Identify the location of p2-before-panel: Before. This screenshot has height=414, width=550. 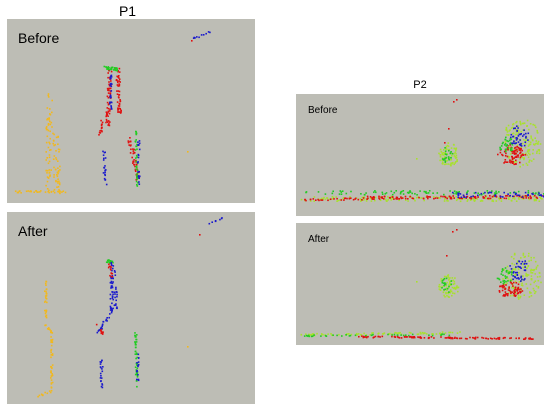
(420, 155).